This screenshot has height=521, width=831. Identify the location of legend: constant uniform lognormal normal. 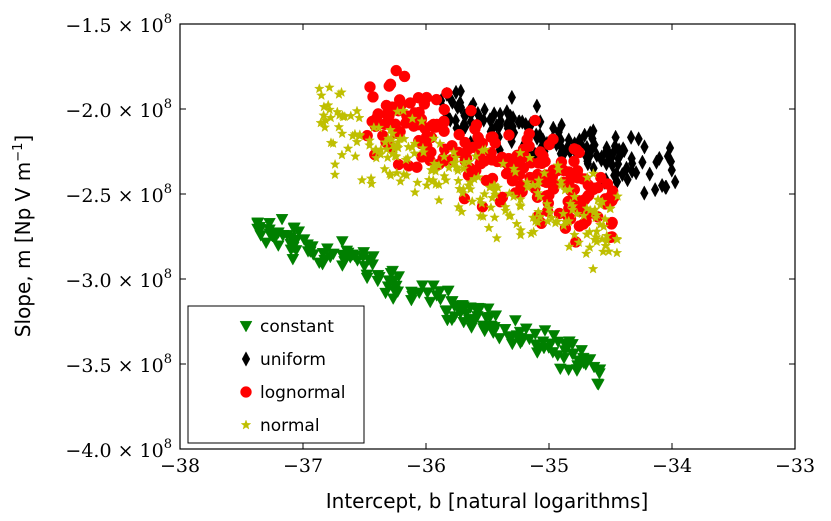
(276, 374).